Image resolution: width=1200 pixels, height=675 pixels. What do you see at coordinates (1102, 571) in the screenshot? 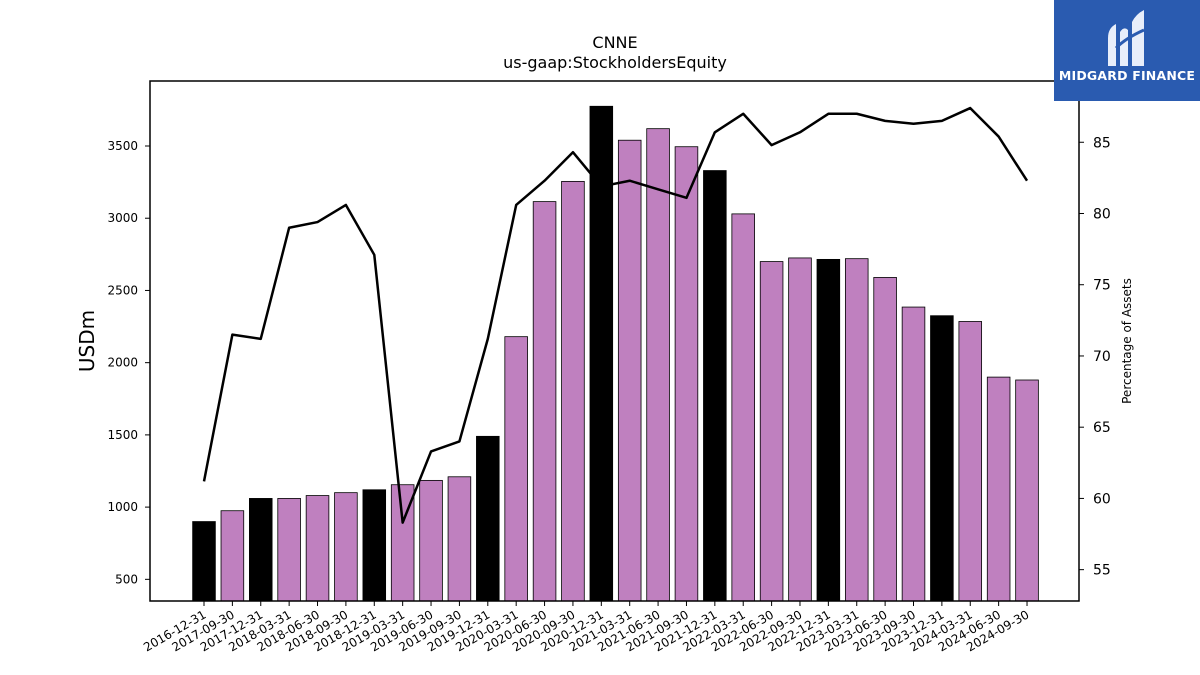
I see `y2-tick-label: 55` at bounding box center [1102, 571].